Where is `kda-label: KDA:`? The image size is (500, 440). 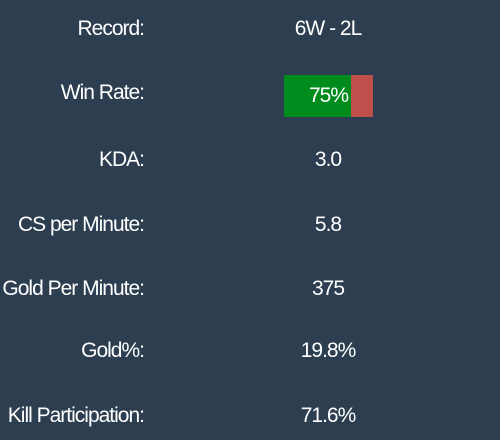
kda-label: KDA: is located at coordinates (121, 159).